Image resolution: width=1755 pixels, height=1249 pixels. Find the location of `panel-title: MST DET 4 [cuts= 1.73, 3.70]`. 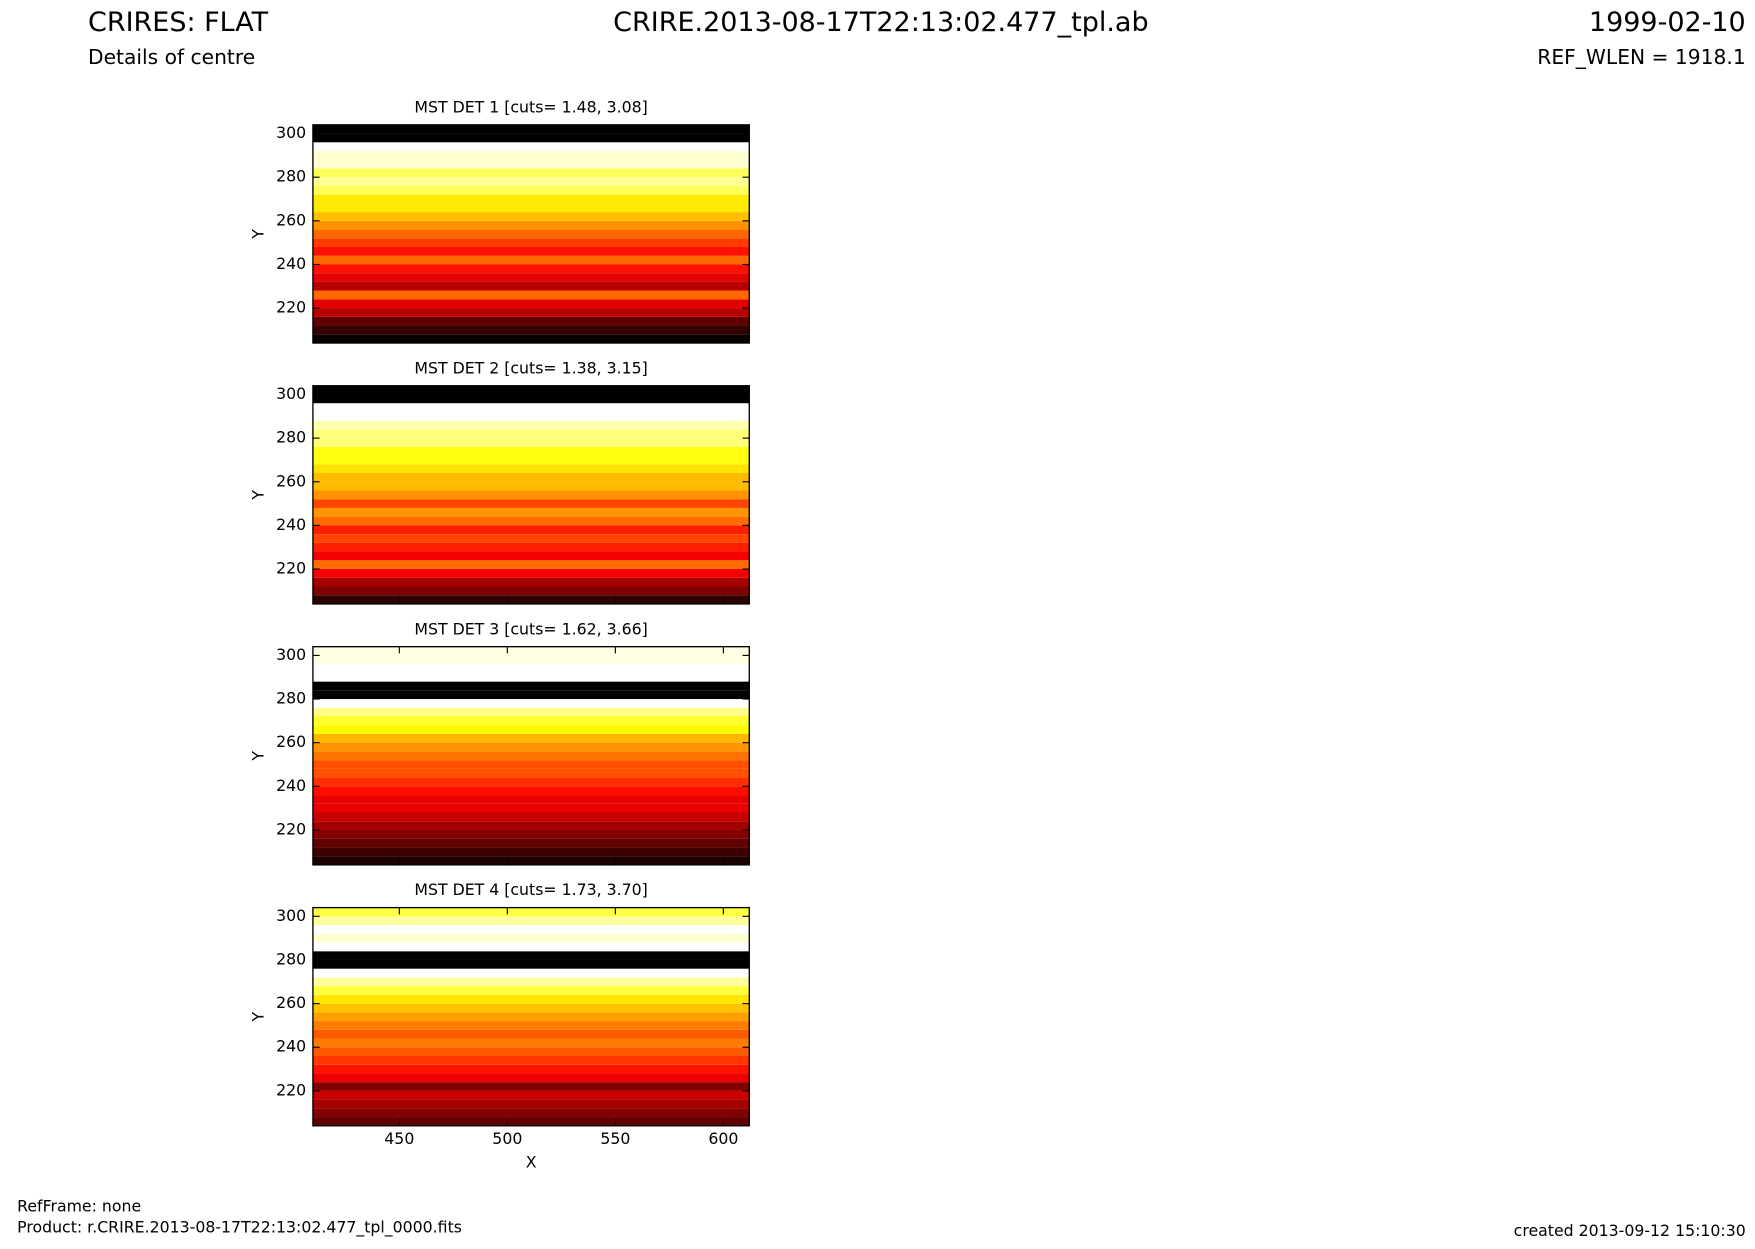

panel-title: MST DET 4 [cuts= 1.73, 3.70] is located at coordinates (530, 889).